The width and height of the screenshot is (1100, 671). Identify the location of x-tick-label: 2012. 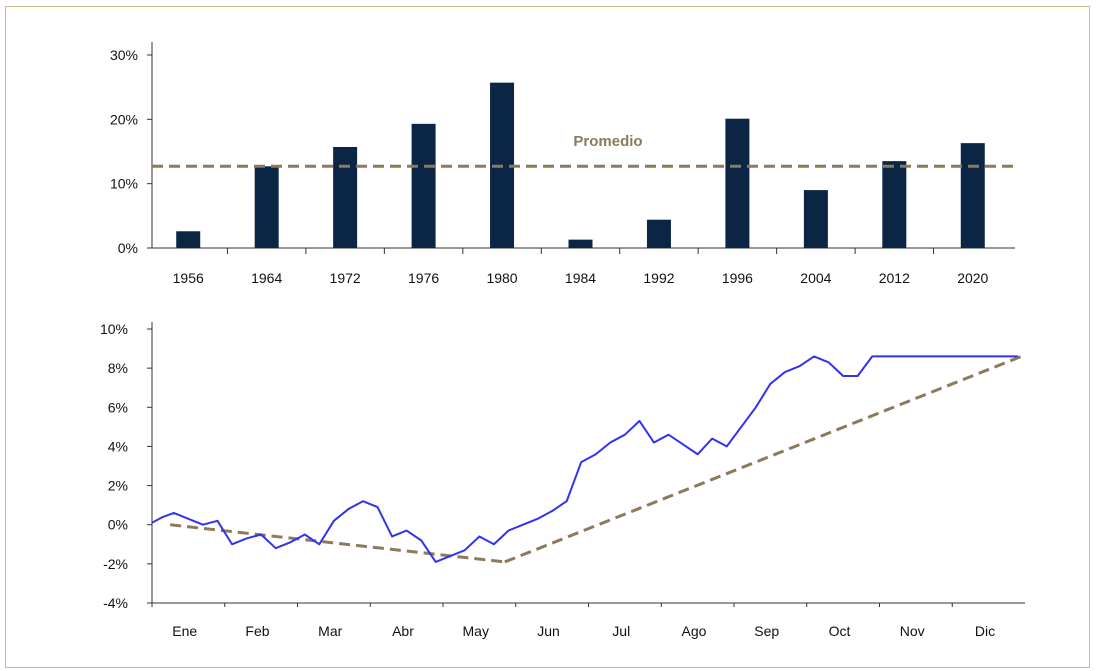
(894, 278).